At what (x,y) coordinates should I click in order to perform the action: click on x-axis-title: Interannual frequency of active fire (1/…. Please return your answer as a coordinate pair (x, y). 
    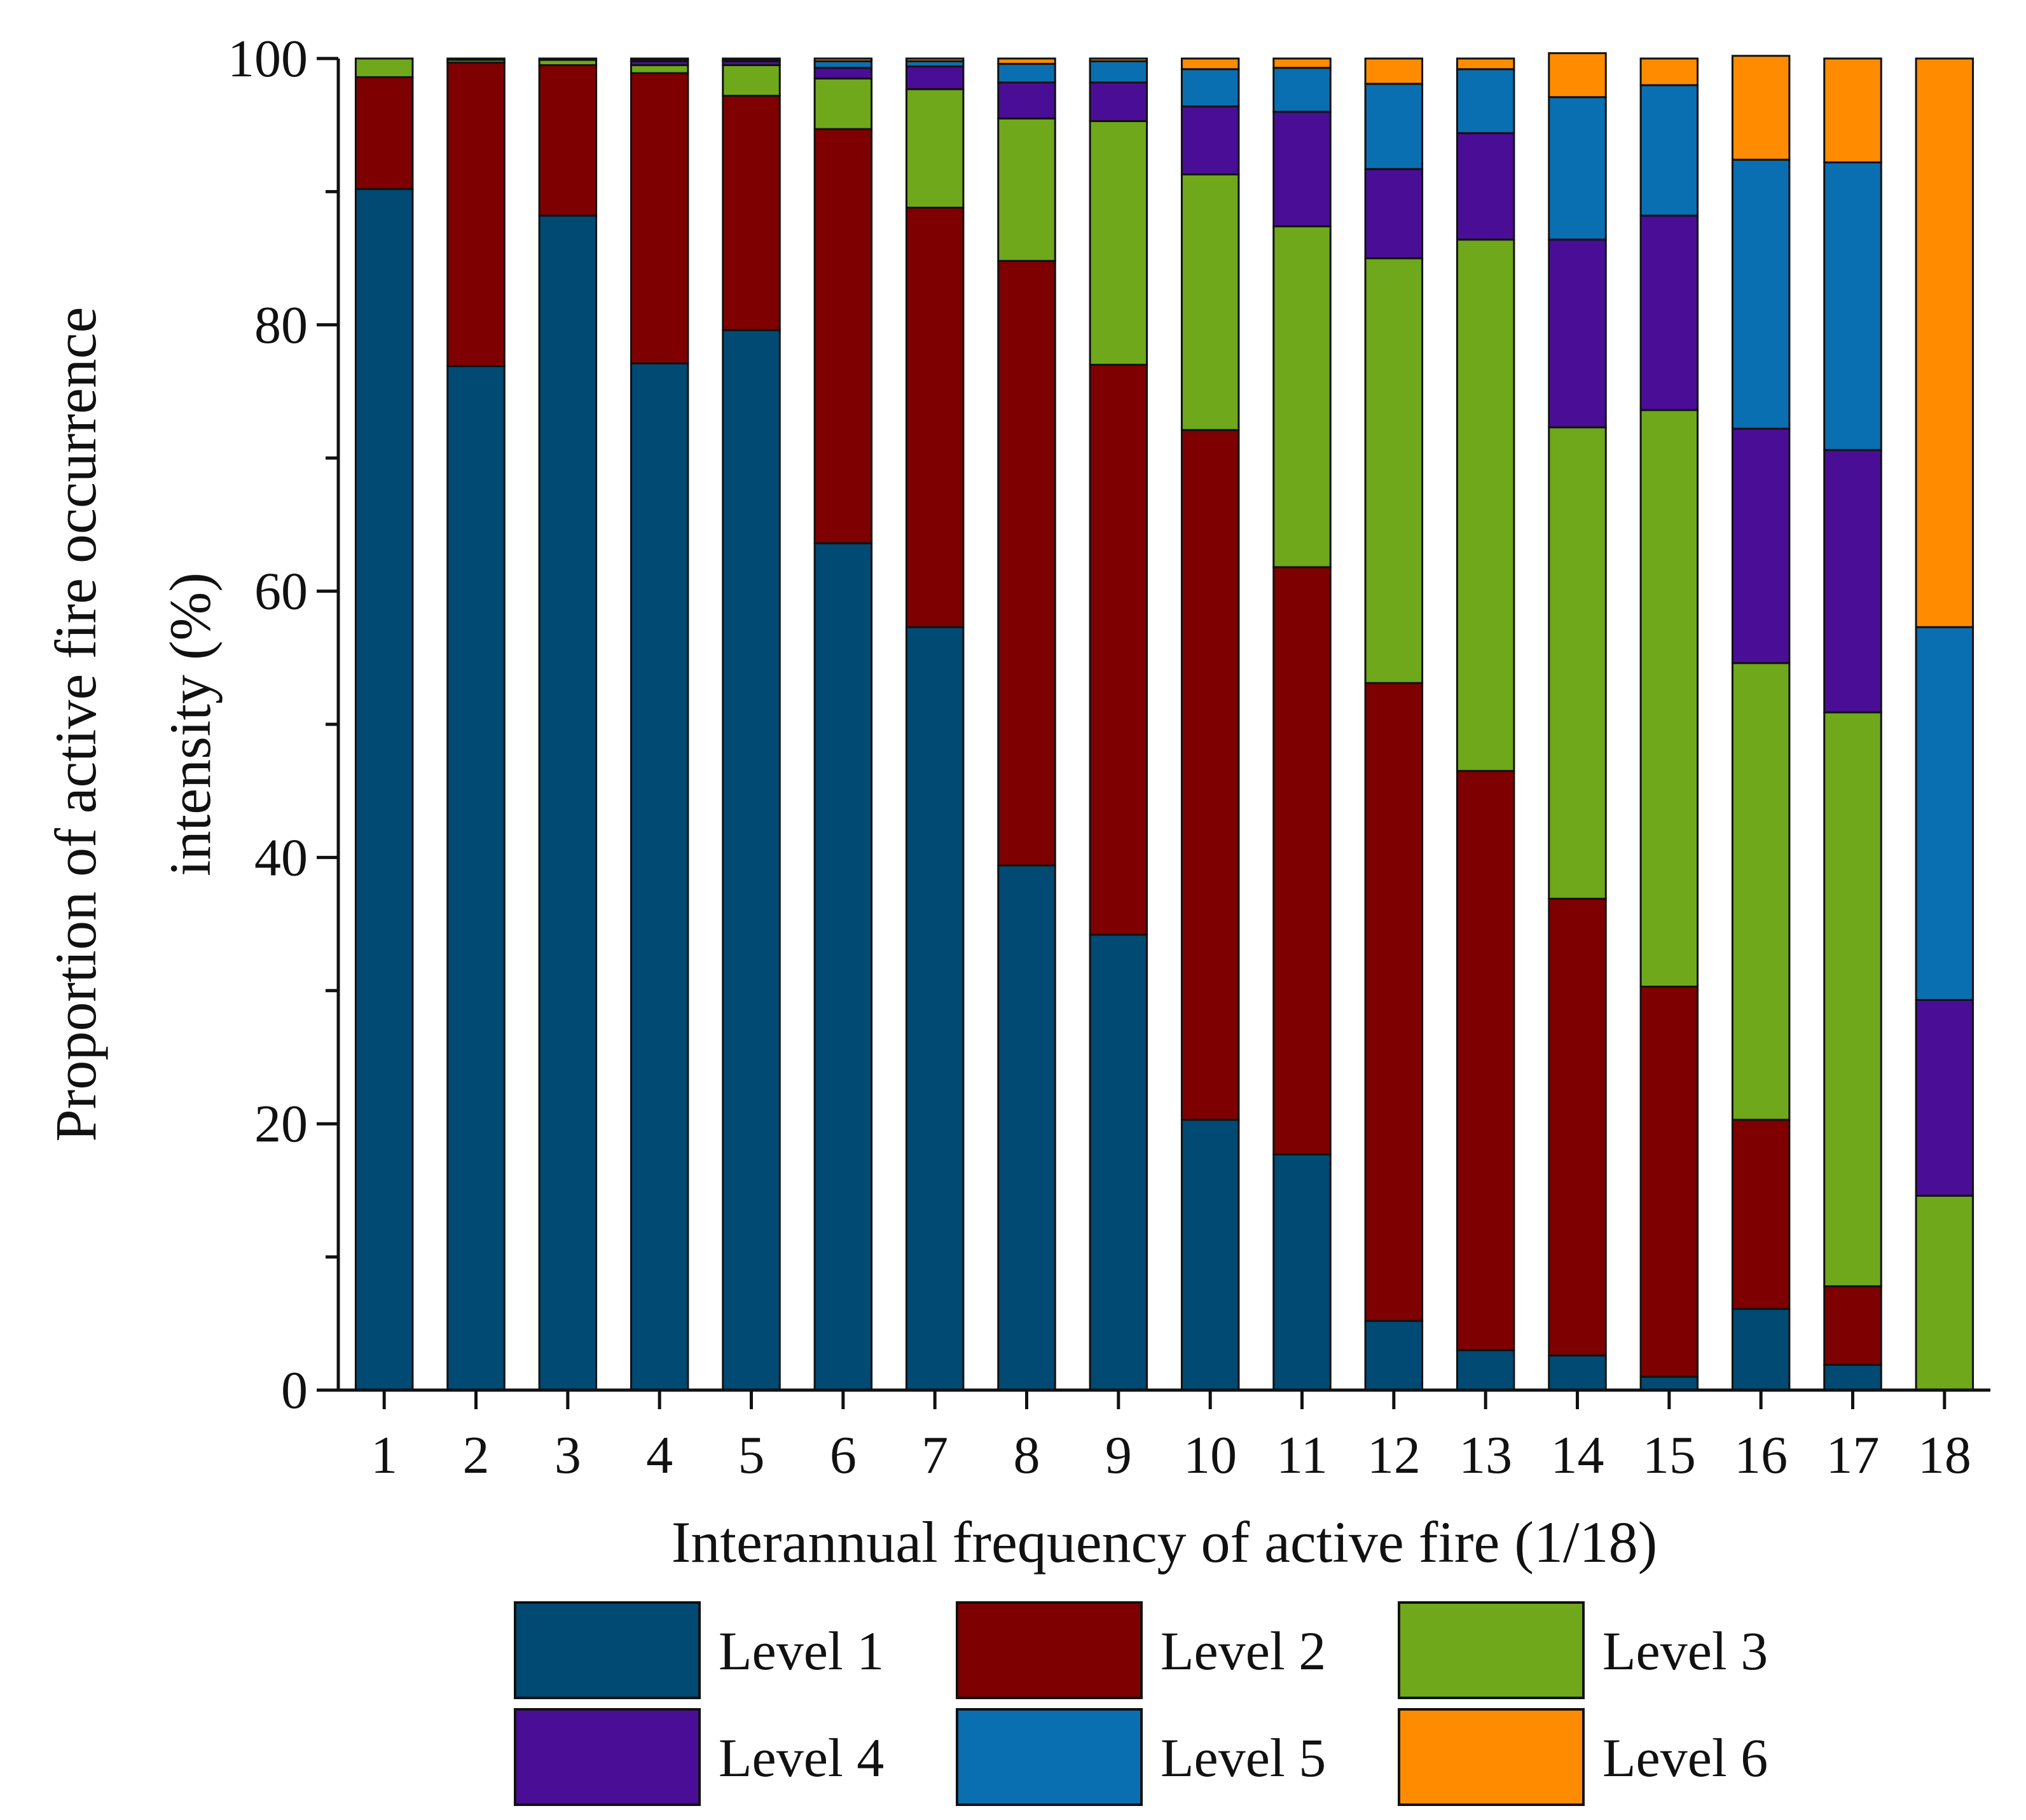
    Looking at the image, I should click on (1164, 1542).